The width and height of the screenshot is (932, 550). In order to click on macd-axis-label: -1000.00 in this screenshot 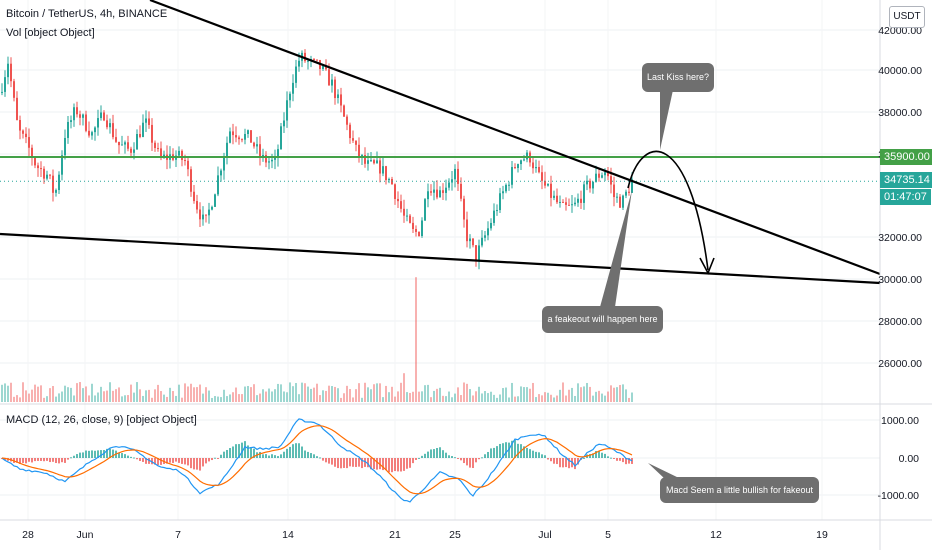, I will do `click(899, 496)`.